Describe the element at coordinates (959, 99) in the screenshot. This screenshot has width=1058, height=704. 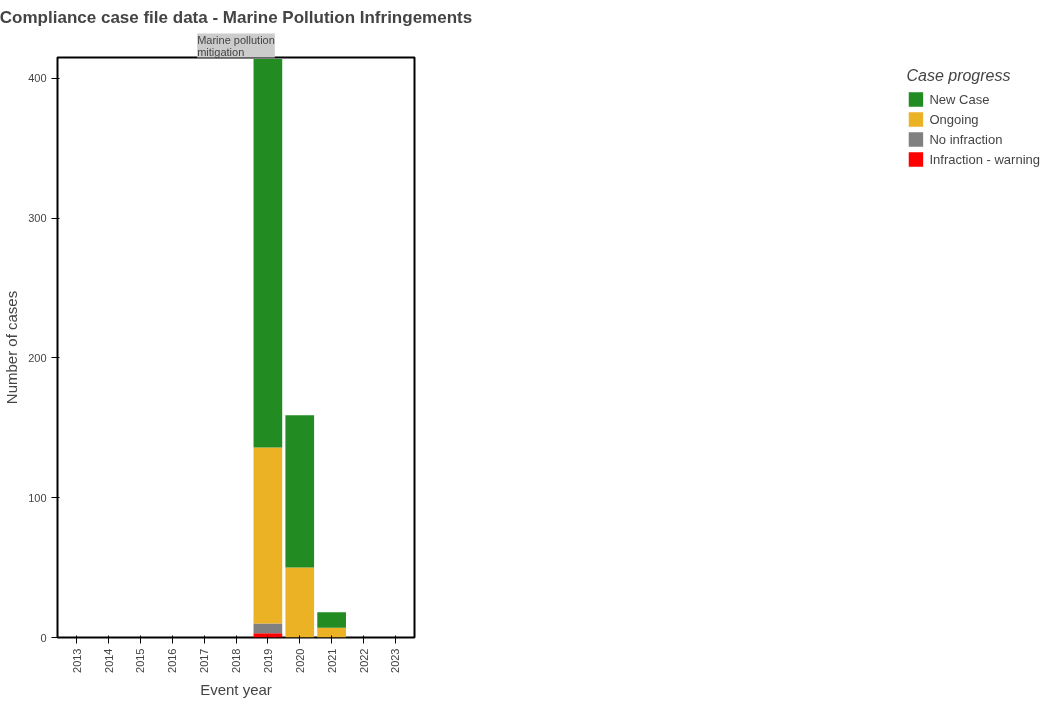
I see `legend-label: New Case` at that location.